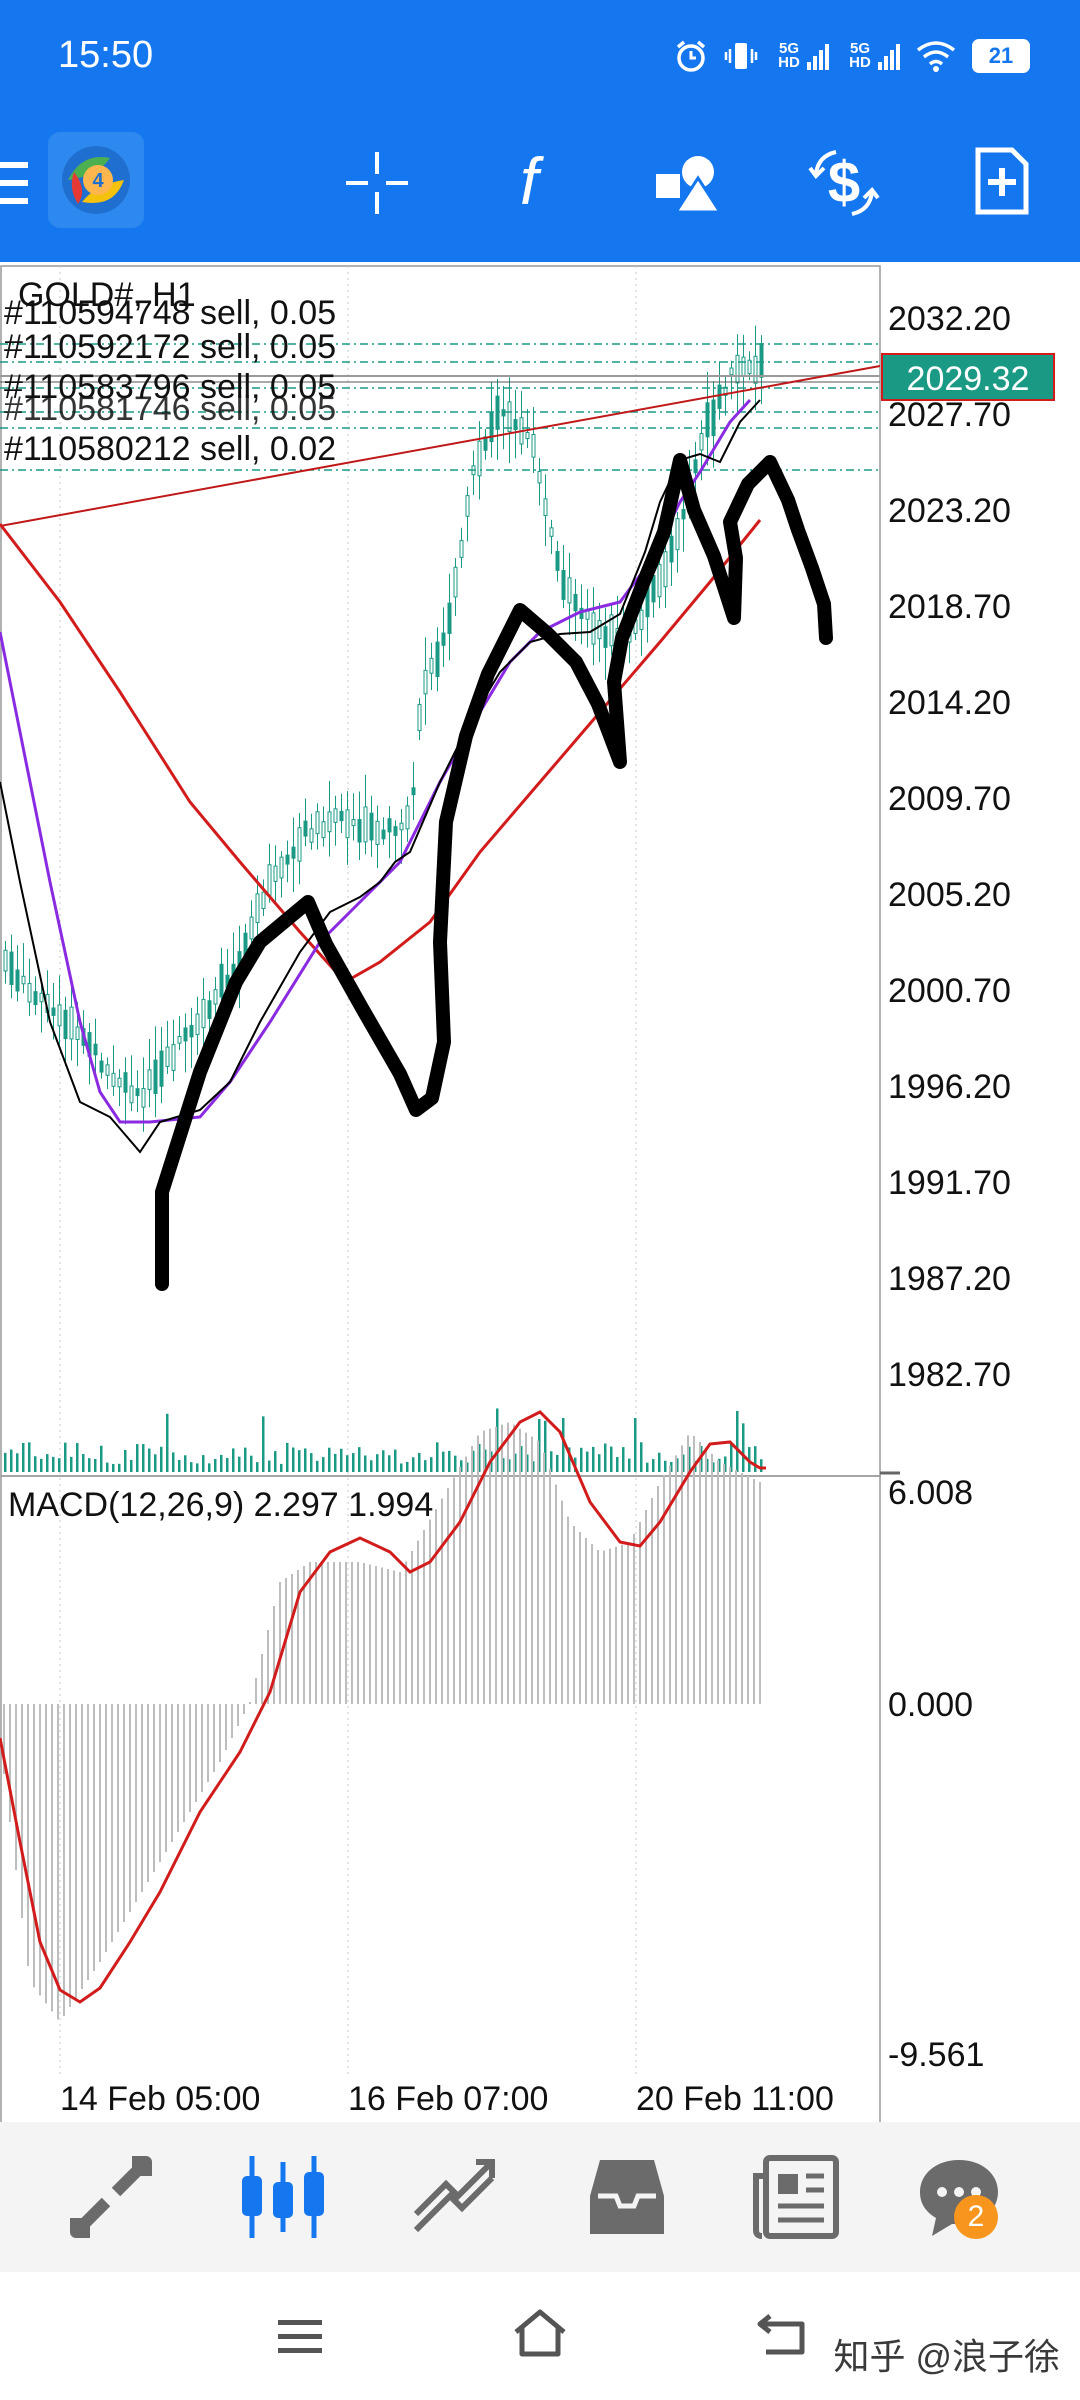 The width and height of the screenshot is (1080, 2400). I want to click on chart-toolbar: 4 f $, so click(540, 187).